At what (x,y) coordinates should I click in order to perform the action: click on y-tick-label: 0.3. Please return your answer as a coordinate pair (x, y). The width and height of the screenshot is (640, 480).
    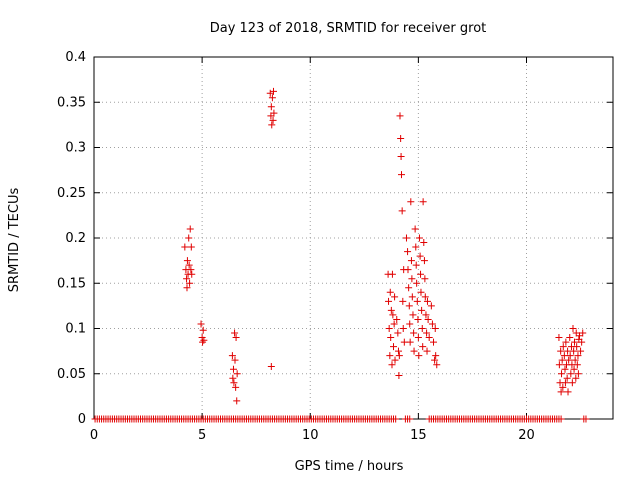
    Looking at the image, I should click on (75, 148).